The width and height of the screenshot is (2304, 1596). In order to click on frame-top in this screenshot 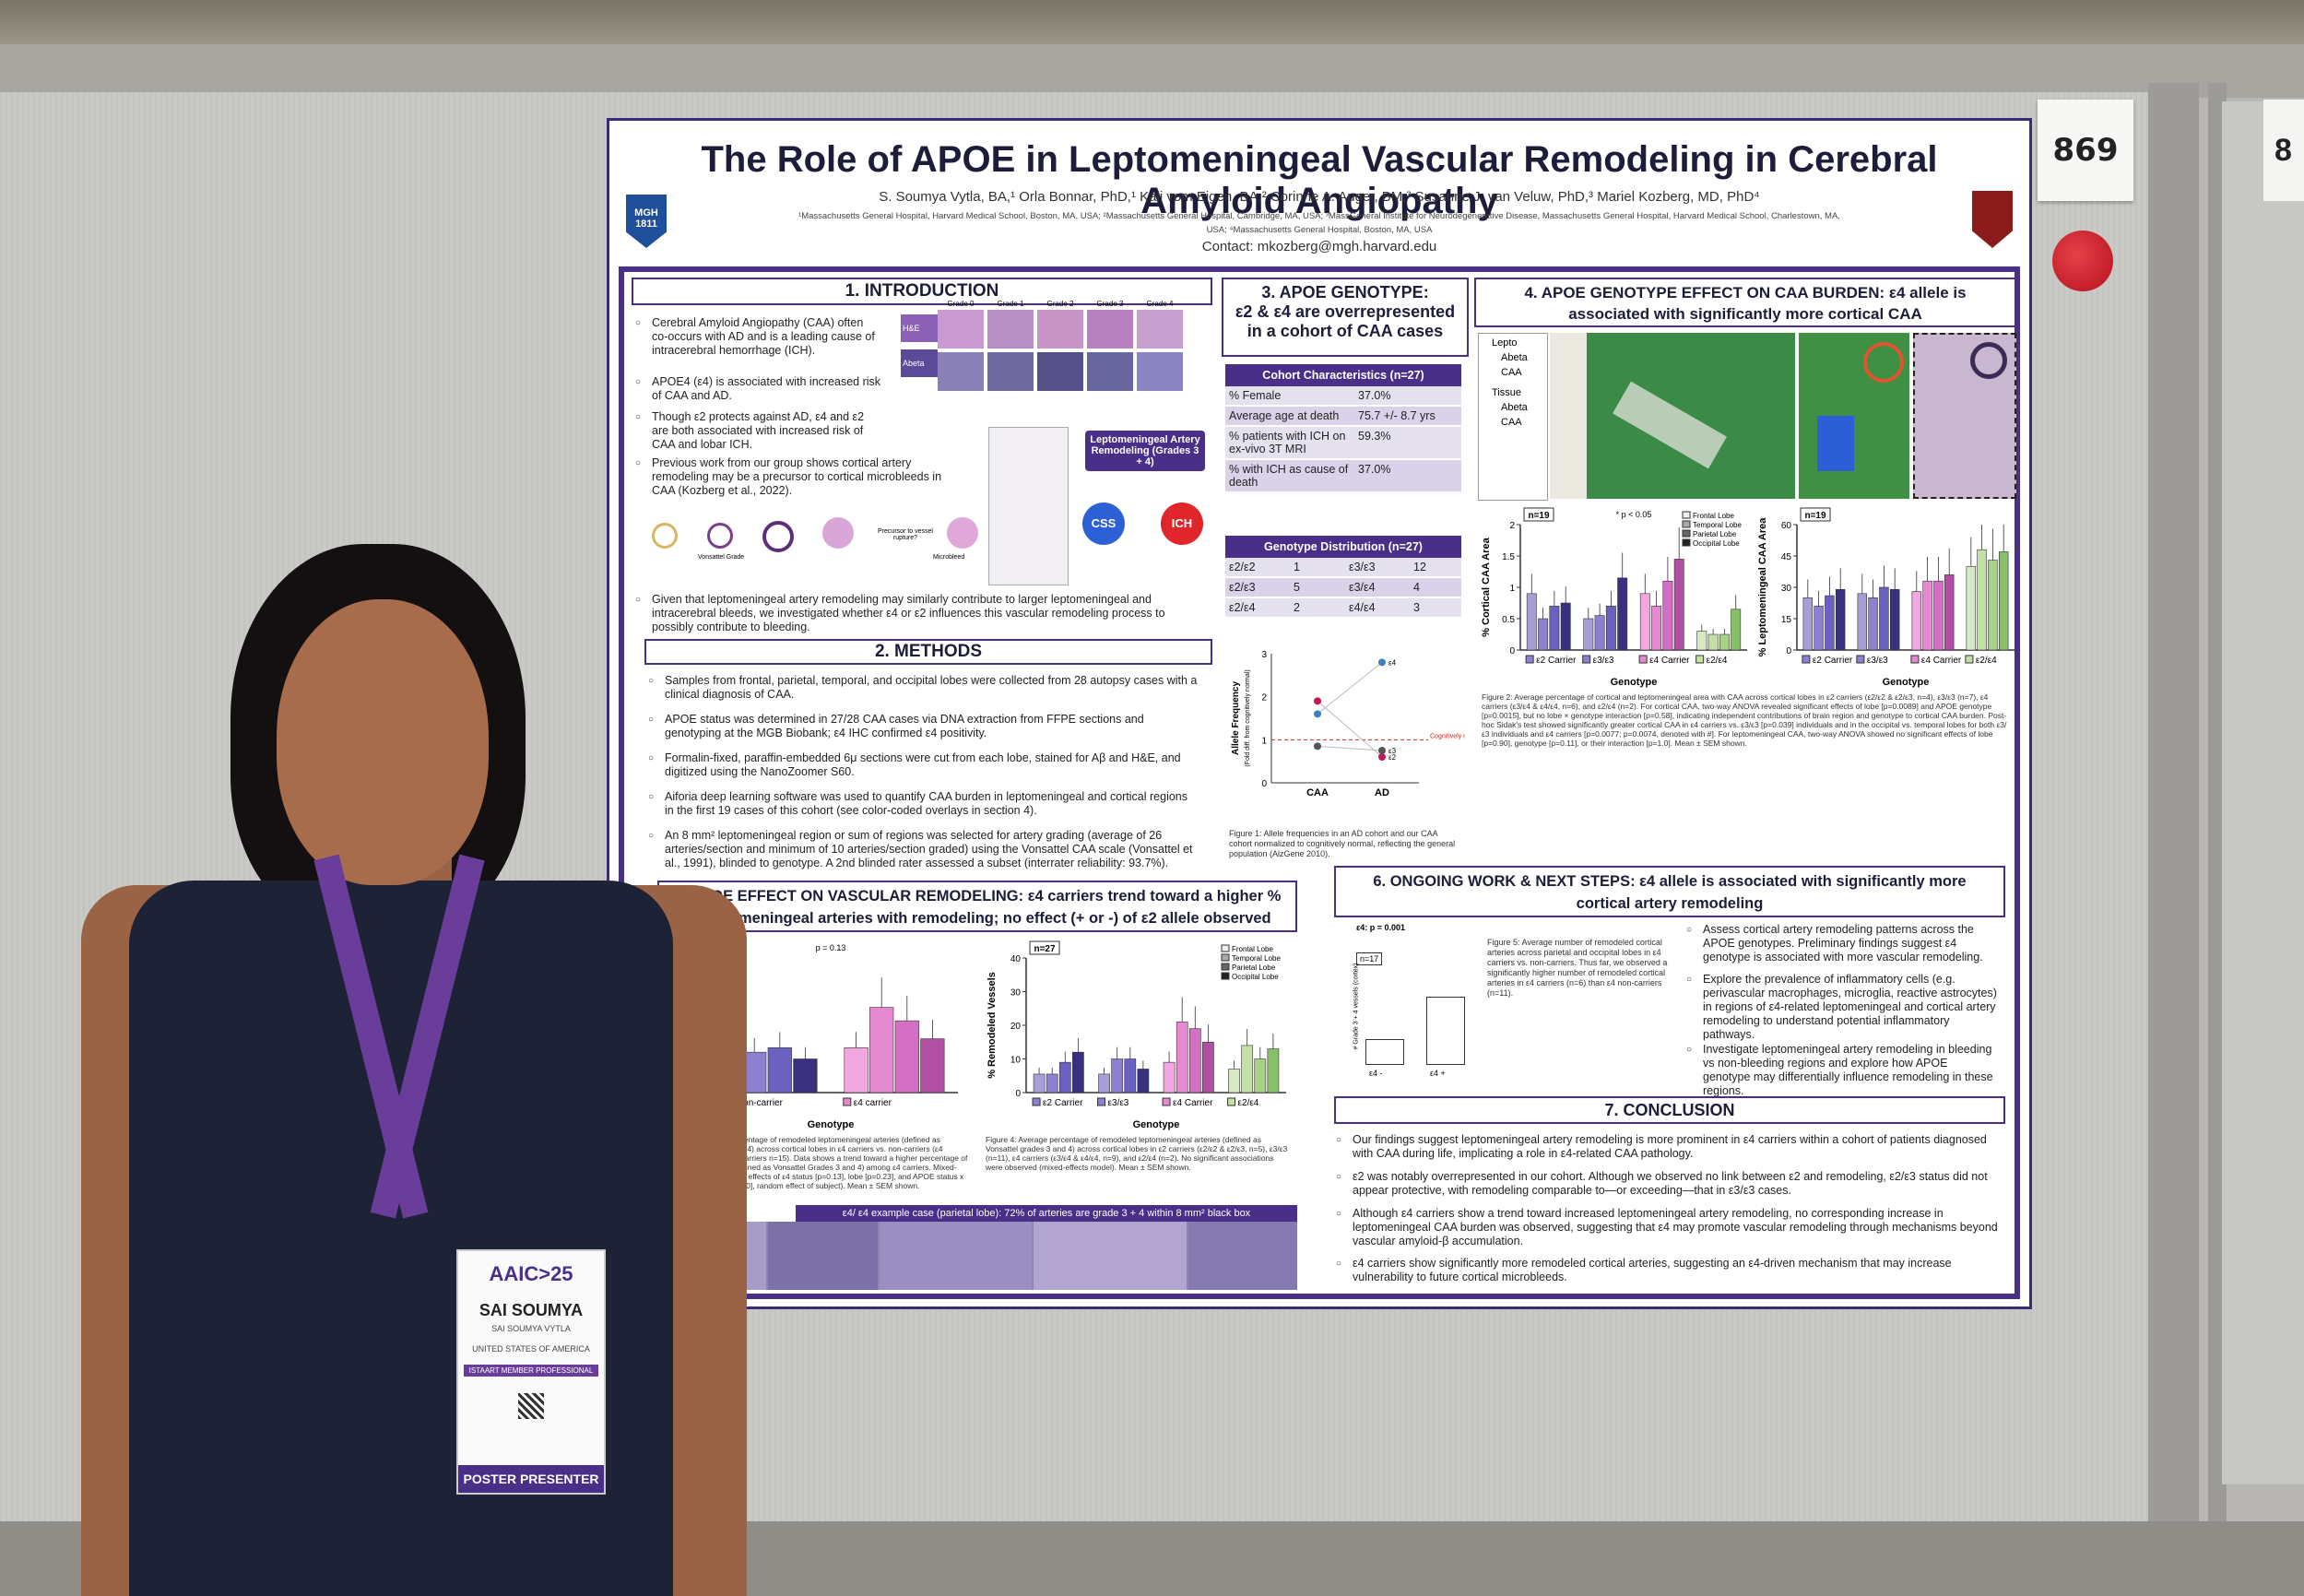, I will do `click(1152, 71)`.